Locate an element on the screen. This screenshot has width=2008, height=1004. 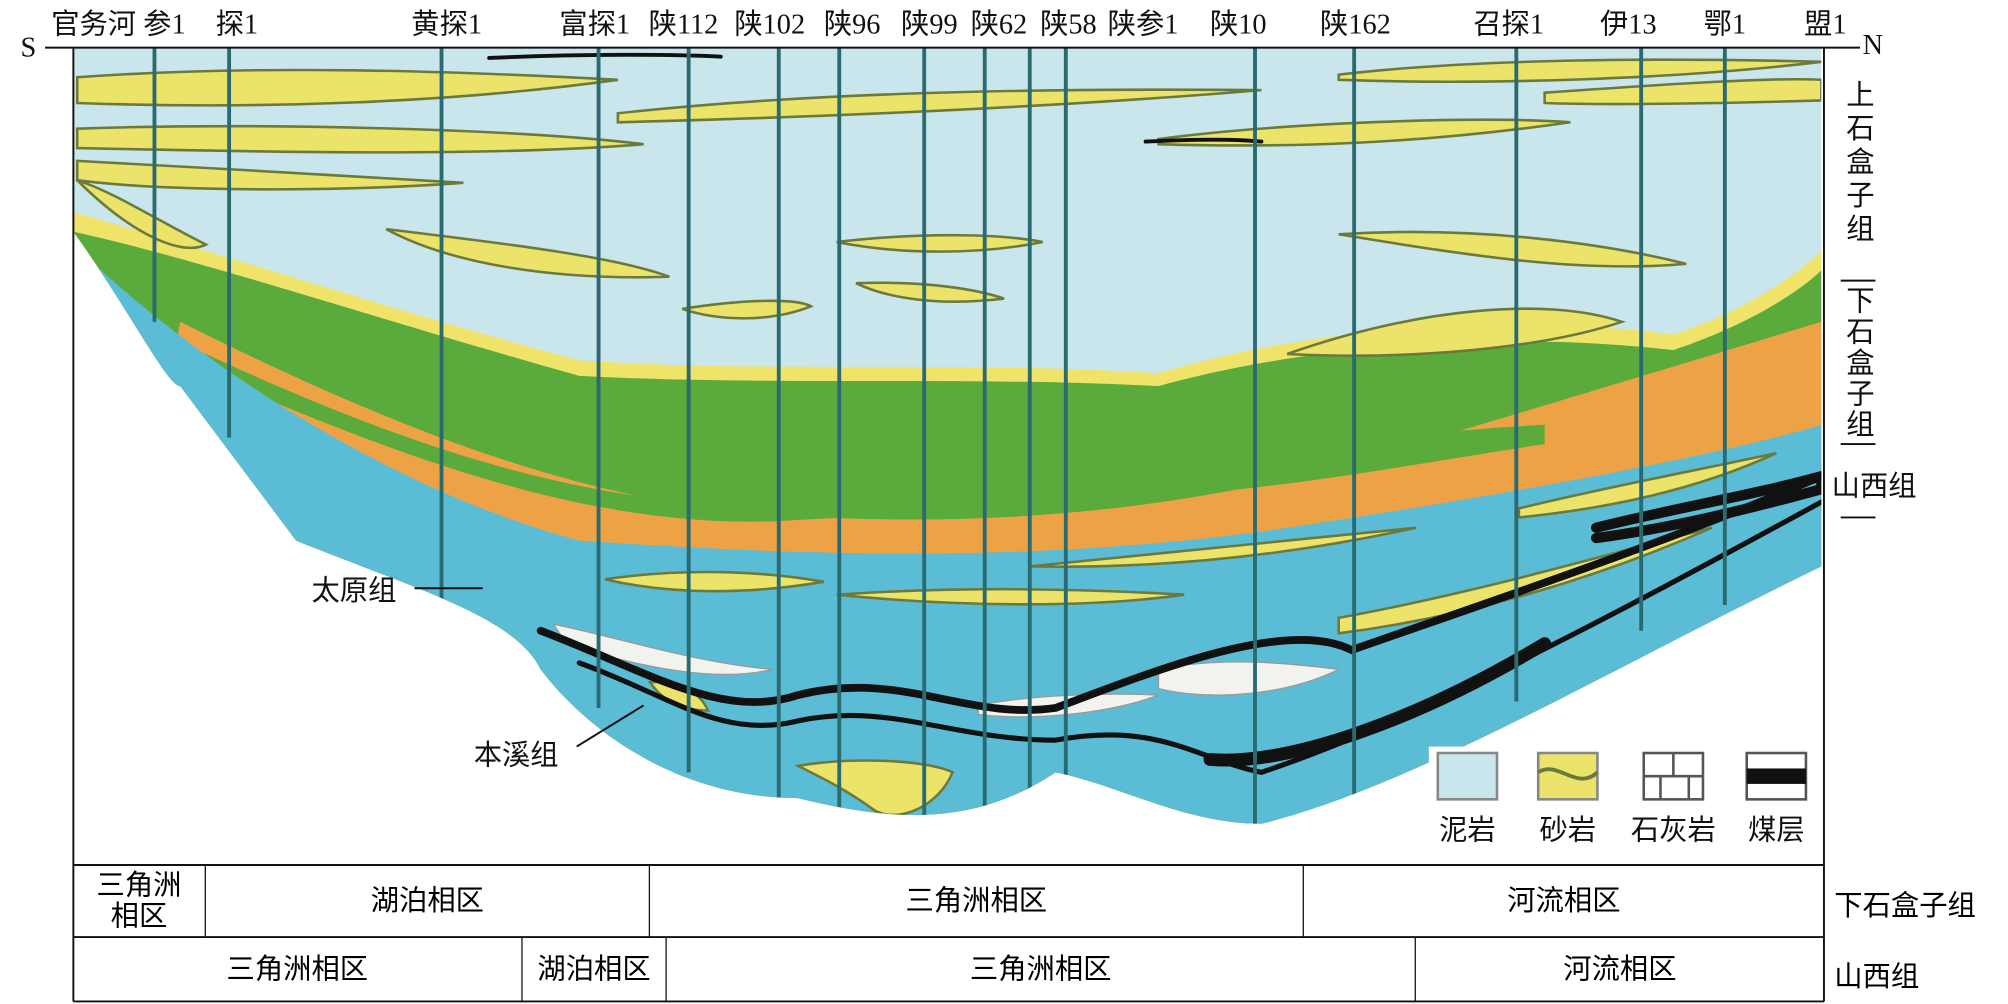
legend-label: 砂岩 is located at coordinates (1568, 830).